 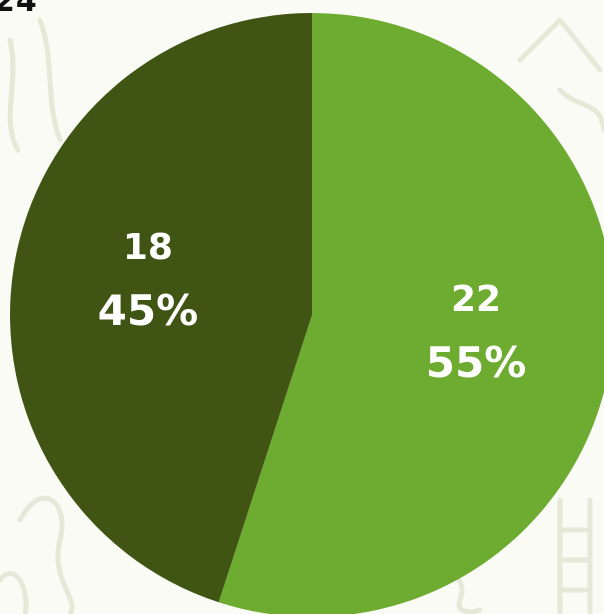 I want to click on doodle-left-bottom, so click(x=46, y=554).